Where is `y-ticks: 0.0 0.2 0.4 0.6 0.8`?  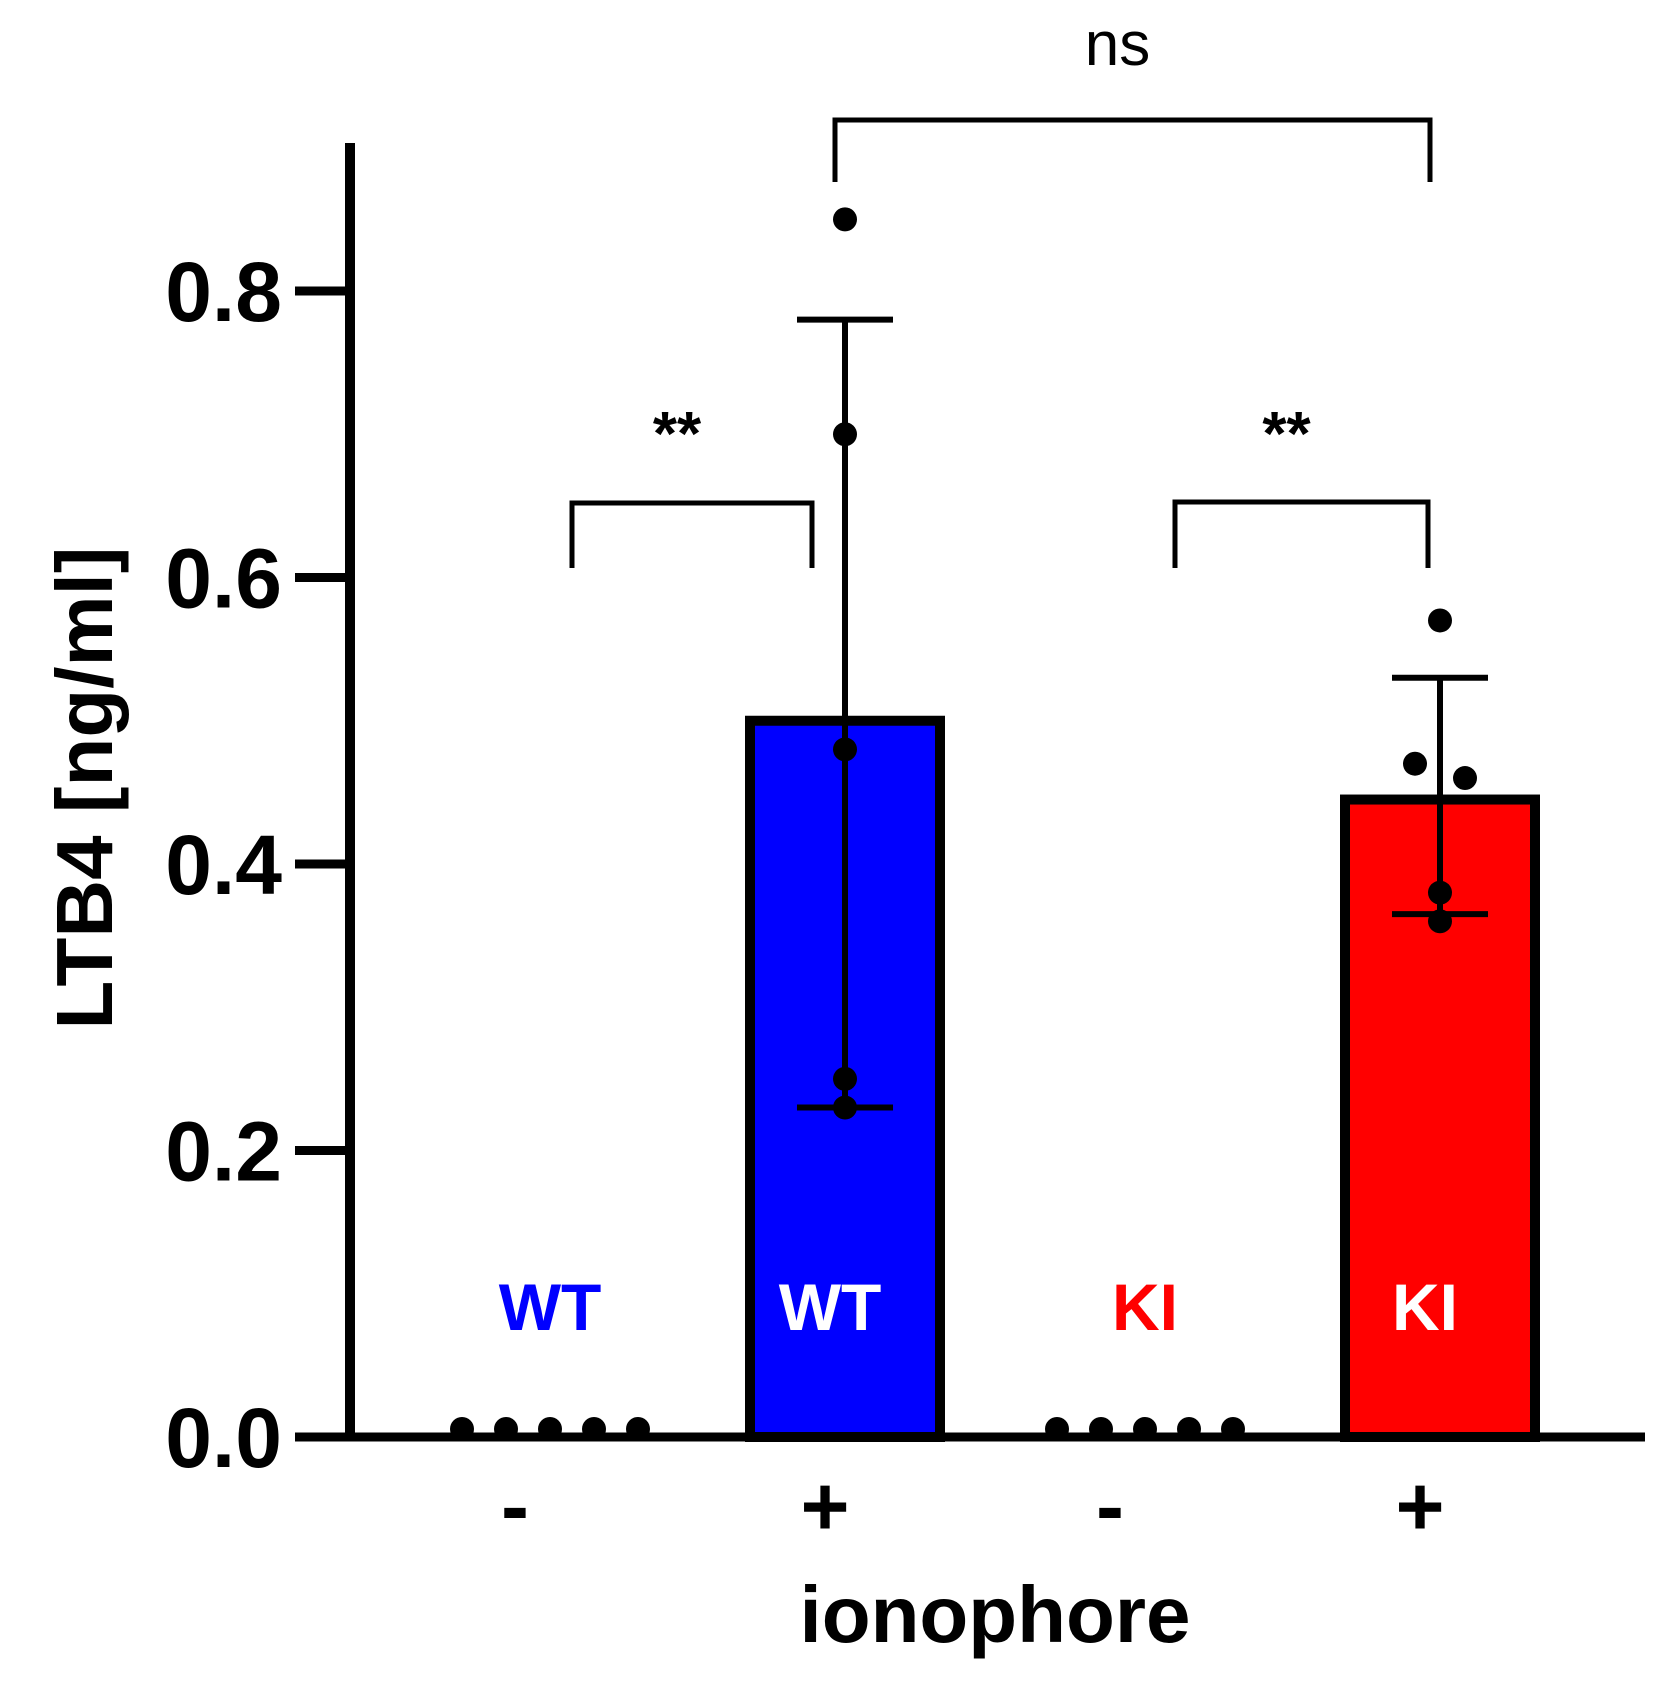
y-ticks: 0.0 0.2 0.4 0.6 0.8 is located at coordinates (257, 865).